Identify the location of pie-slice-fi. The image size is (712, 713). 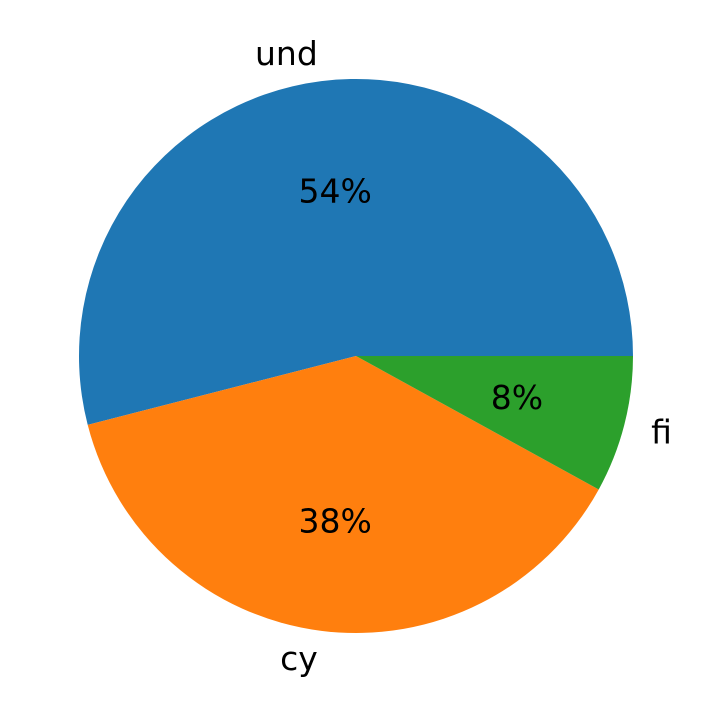
(494, 423).